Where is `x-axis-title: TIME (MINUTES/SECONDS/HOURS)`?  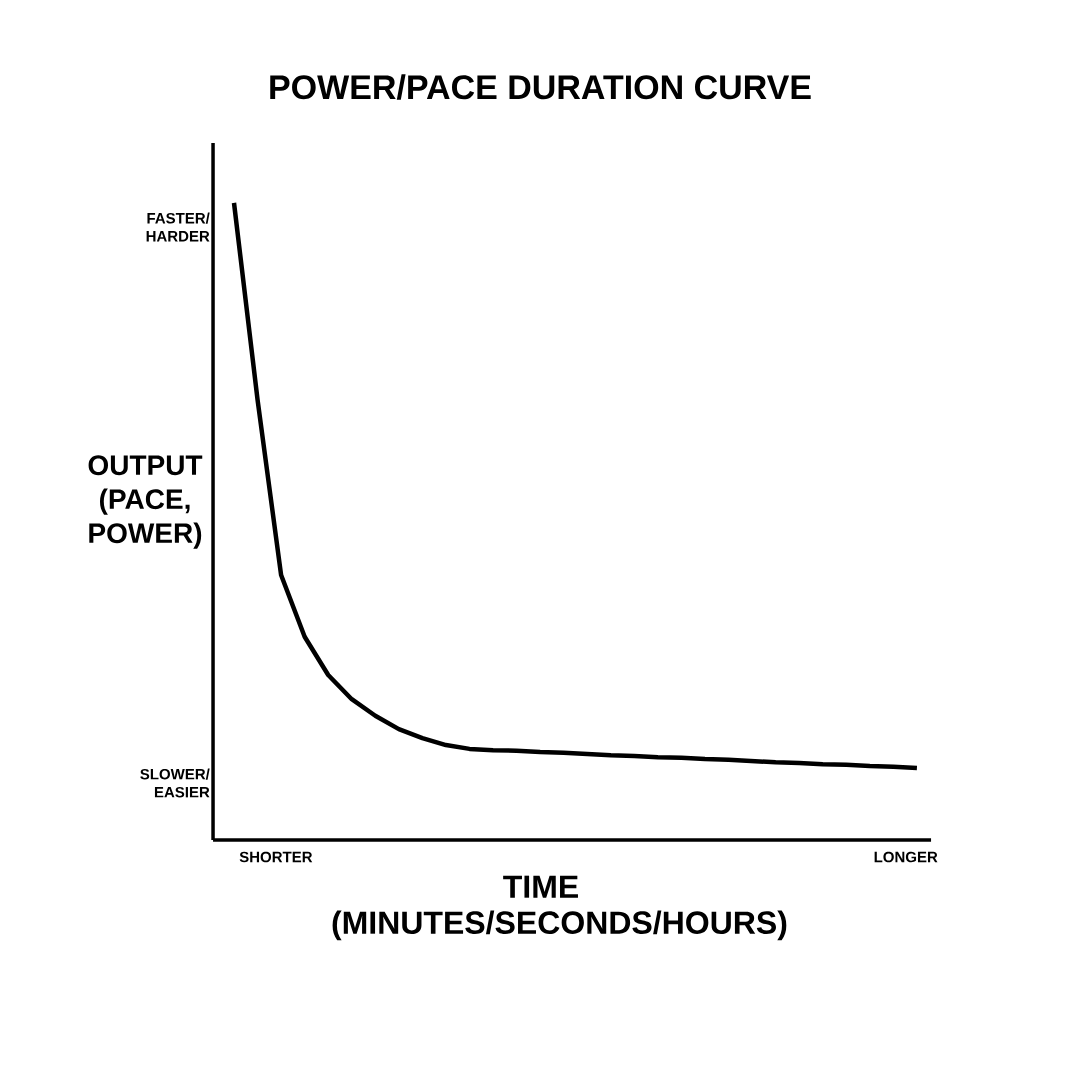
x-axis-title: TIME (MINUTES/SECONDS/HOURS) is located at coordinates (559, 908).